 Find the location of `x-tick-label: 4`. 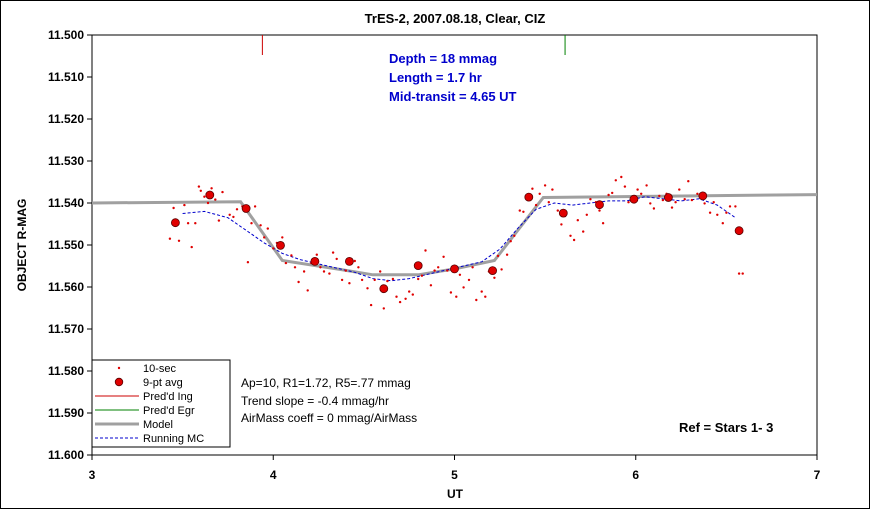

x-tick-label: 4 is located at coordinates (273, 475).